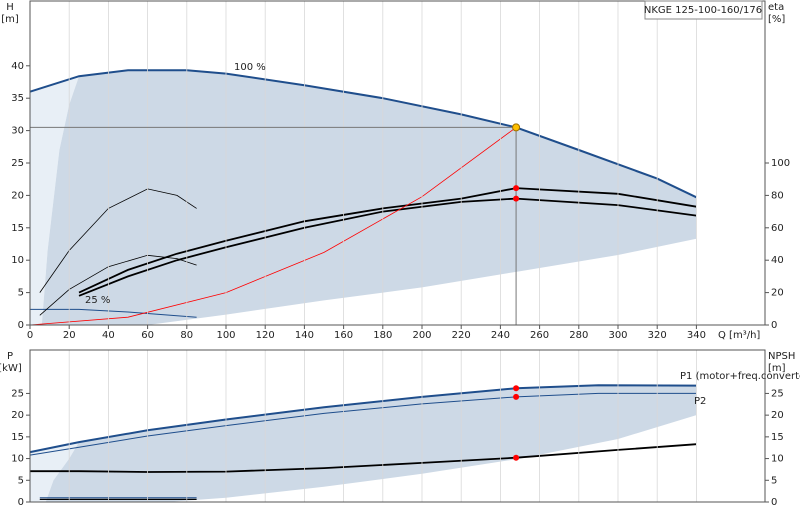  Describe the element at coordinates (777, 393) in the screenshot. I see `y2-tick-label: 25` at that location.